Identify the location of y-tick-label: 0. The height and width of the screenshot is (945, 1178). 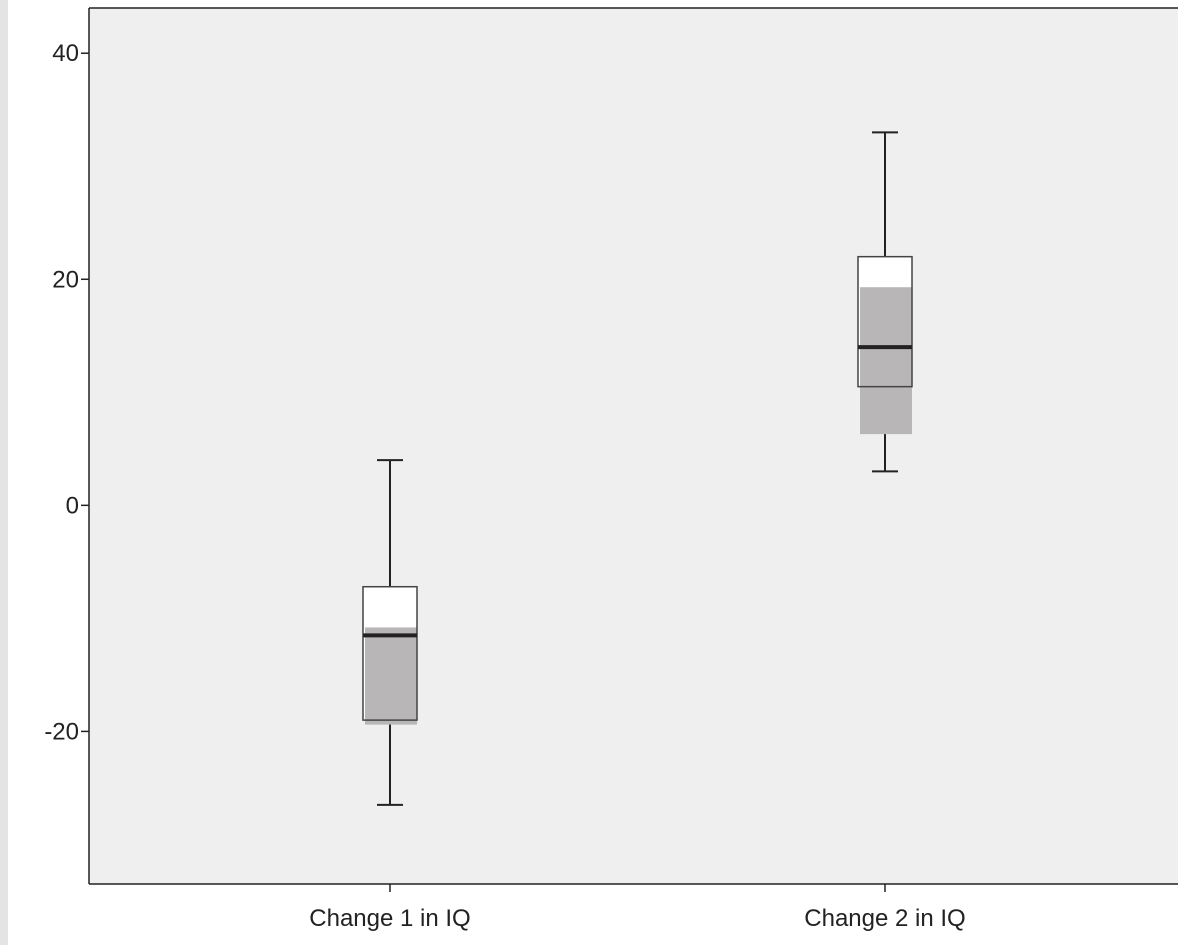
(72, 505).